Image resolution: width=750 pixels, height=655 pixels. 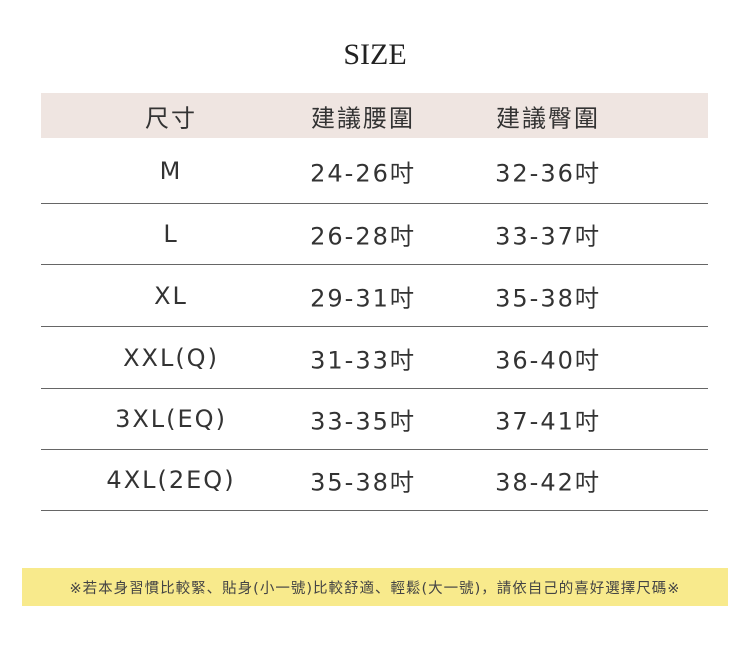 I want to click on table-header: 尺寸 建議腰圍 建議臀圍, so click(x=374, y=115).